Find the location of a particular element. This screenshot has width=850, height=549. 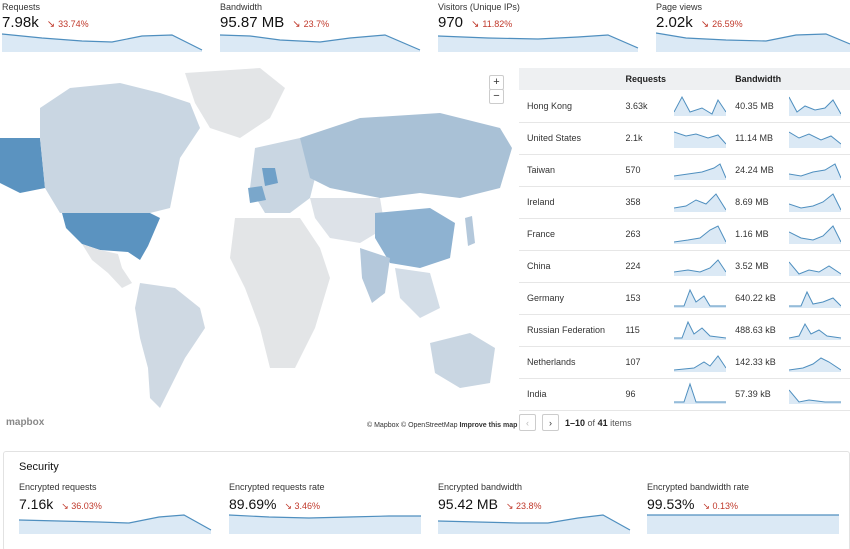

country-requests: 3.63k is located at coordinates (650, 106).